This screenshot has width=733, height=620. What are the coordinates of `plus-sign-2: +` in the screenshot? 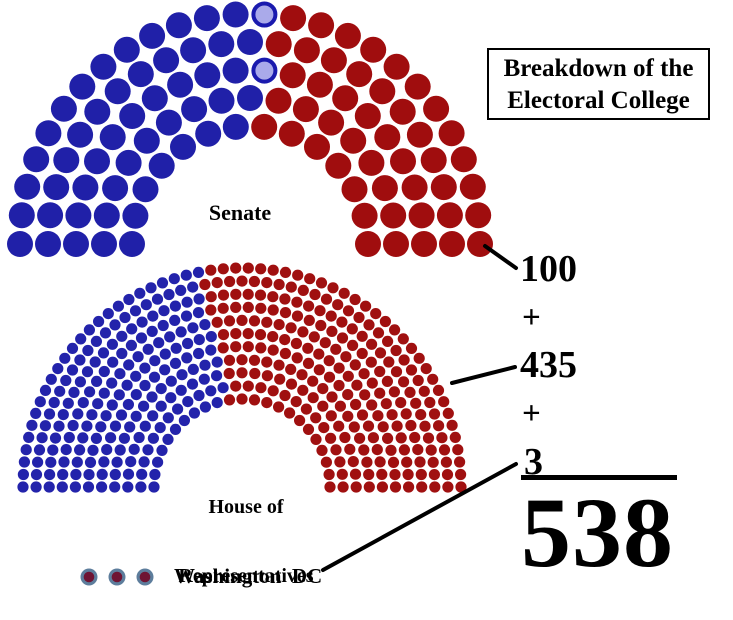 It's located at (531, 414).